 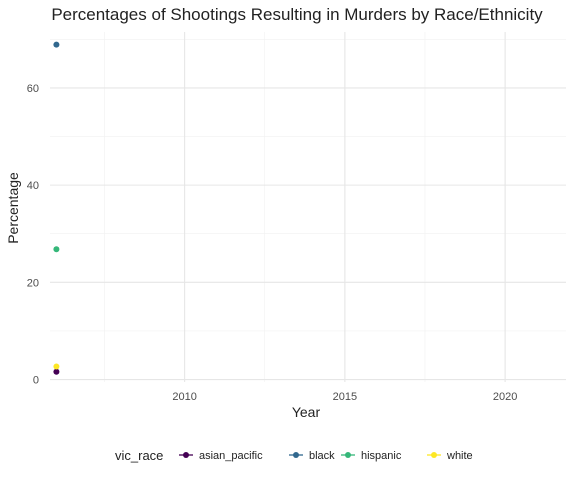 What do you see at coordinates (306, 412) in the screenshot?
I see `x-axis-title: Year` at bounding box center [306, 412].